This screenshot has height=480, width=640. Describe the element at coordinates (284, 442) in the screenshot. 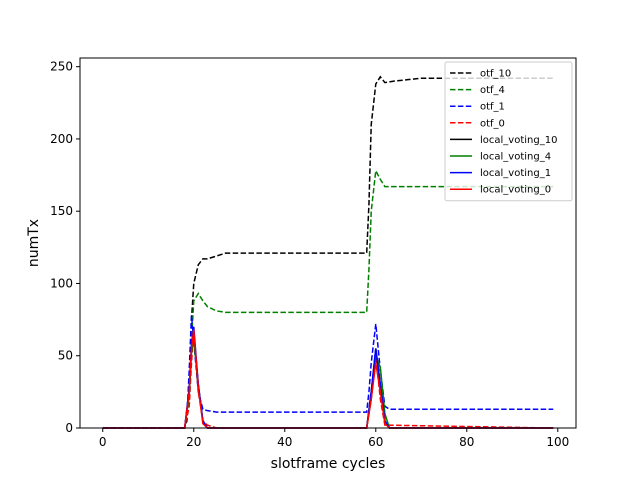

I see `x-tick-label: 40` at that location.